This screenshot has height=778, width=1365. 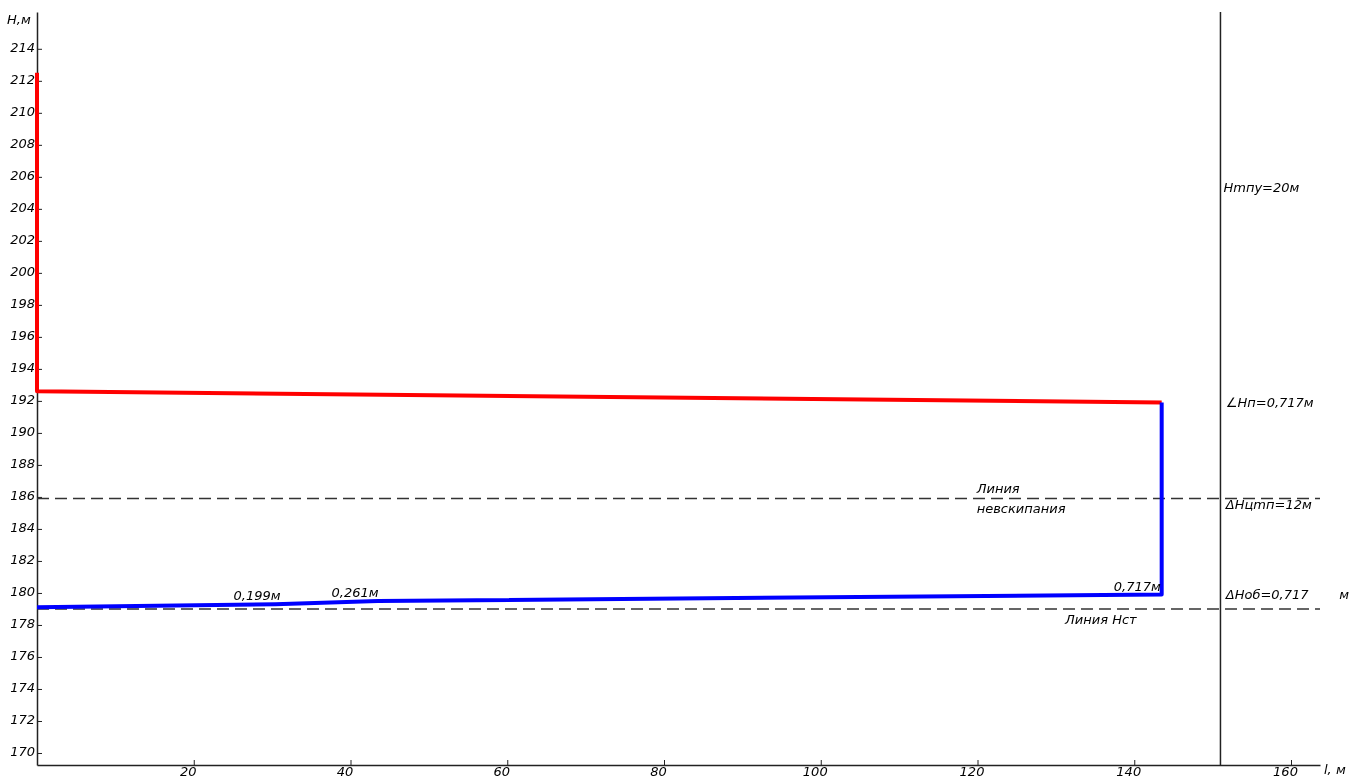 I want to click on annotation: 0,261м, so click(x=355, y=592).